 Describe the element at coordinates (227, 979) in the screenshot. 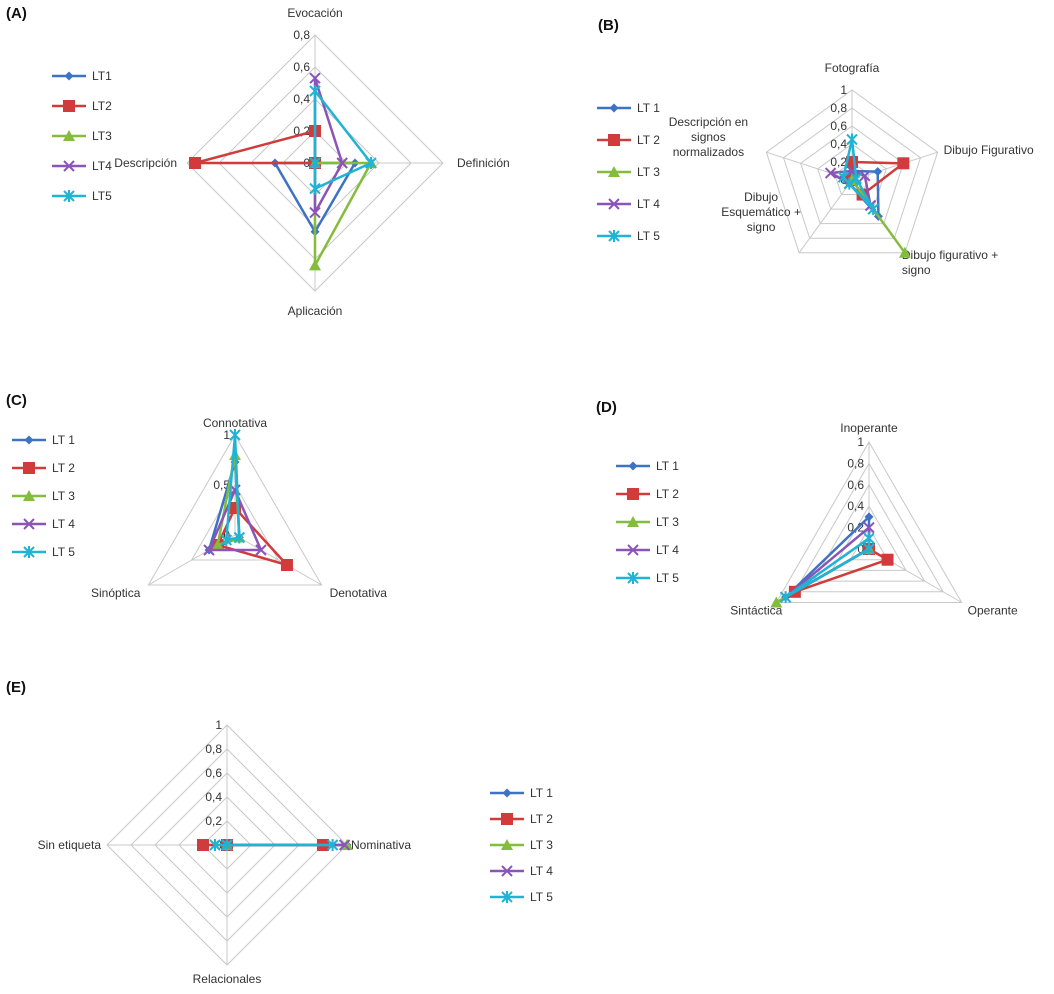

I see `category-label: Relacionales` at that location.